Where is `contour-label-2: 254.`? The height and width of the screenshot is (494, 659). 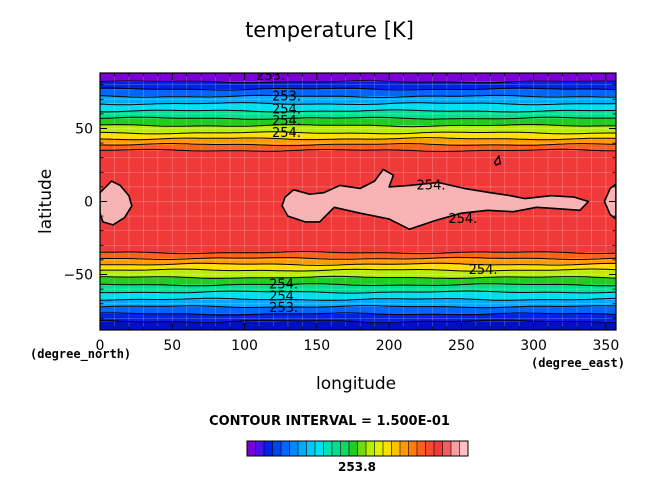
contour-label-2: 254. is located at coordinates (286, 110).